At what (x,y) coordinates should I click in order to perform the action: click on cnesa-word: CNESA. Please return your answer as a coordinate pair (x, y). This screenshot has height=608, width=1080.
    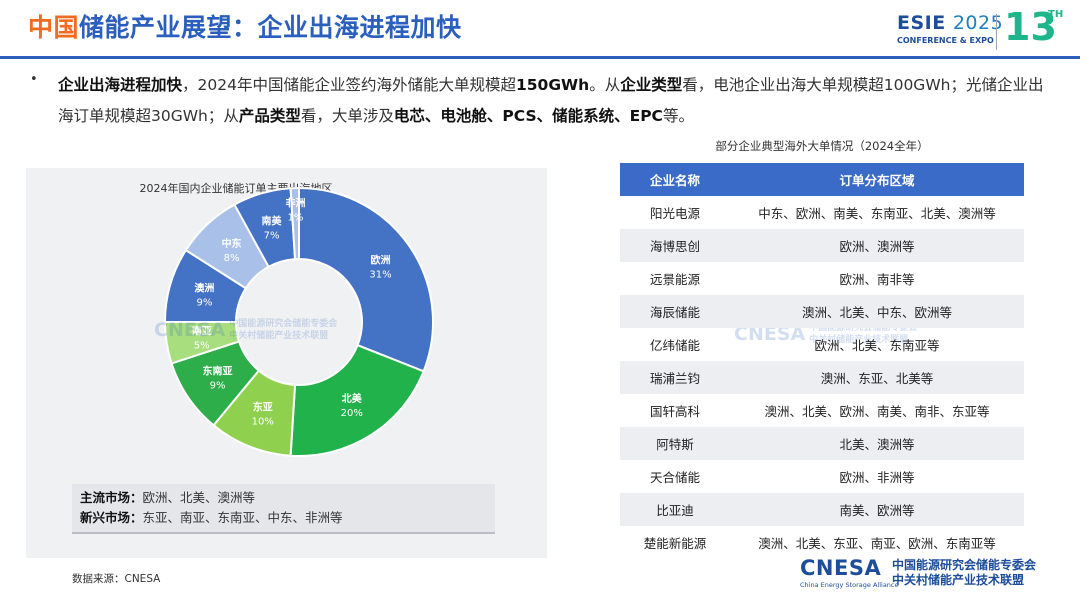
    Looking at the image, I should click on (841, 568).